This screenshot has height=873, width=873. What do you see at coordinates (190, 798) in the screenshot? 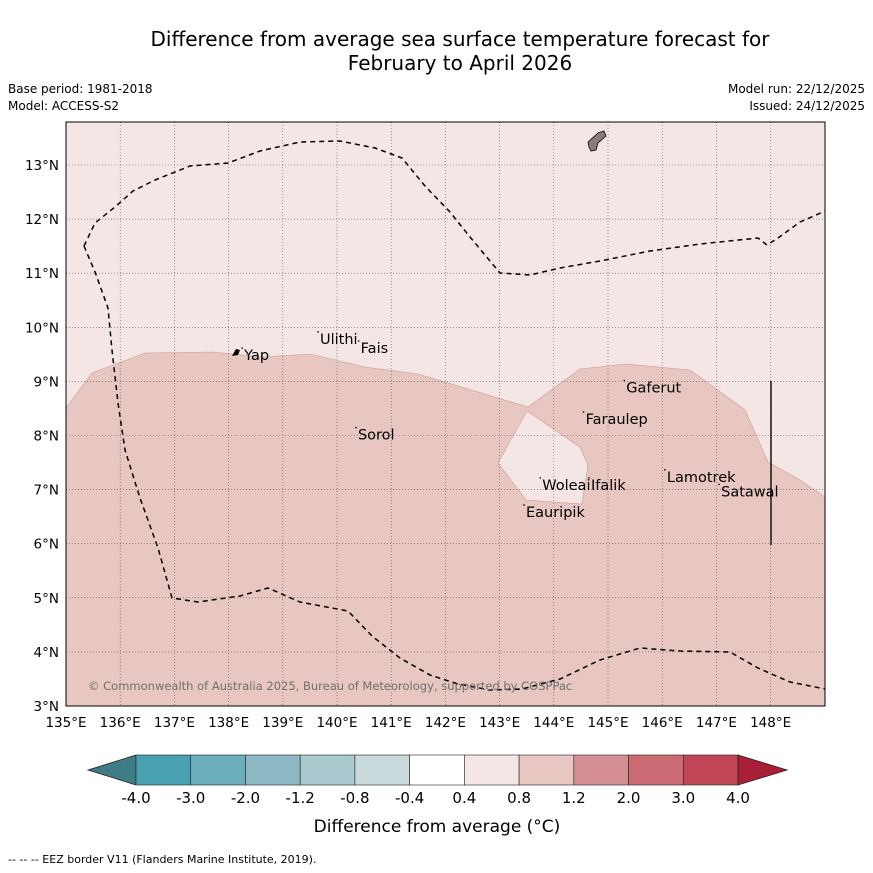
I see `colorbar-tick-label: -3.0` at bounding box center [190, 798].